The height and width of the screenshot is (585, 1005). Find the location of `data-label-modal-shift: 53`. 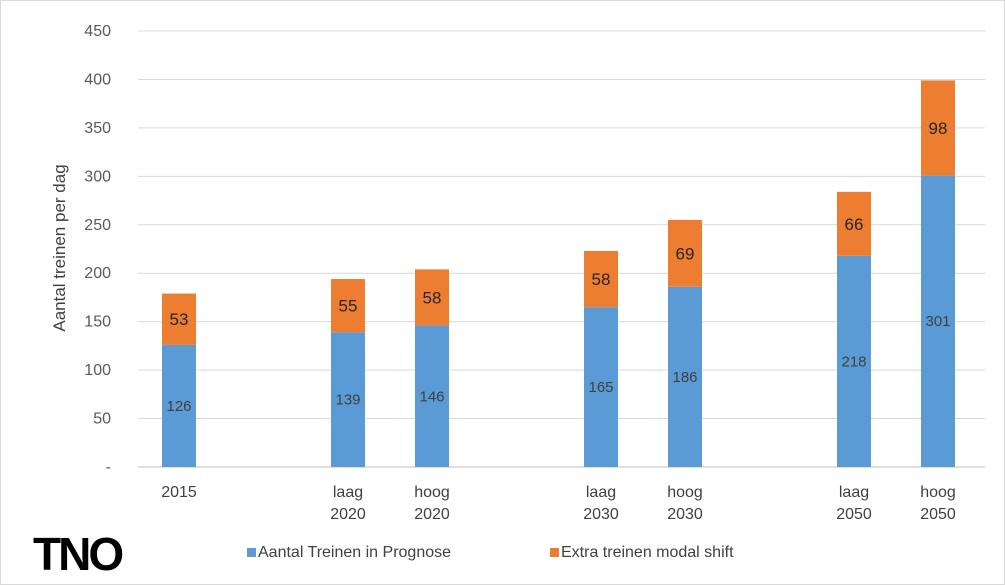

data-label-modal-shift: 53 is located at coordinates (179, 319).